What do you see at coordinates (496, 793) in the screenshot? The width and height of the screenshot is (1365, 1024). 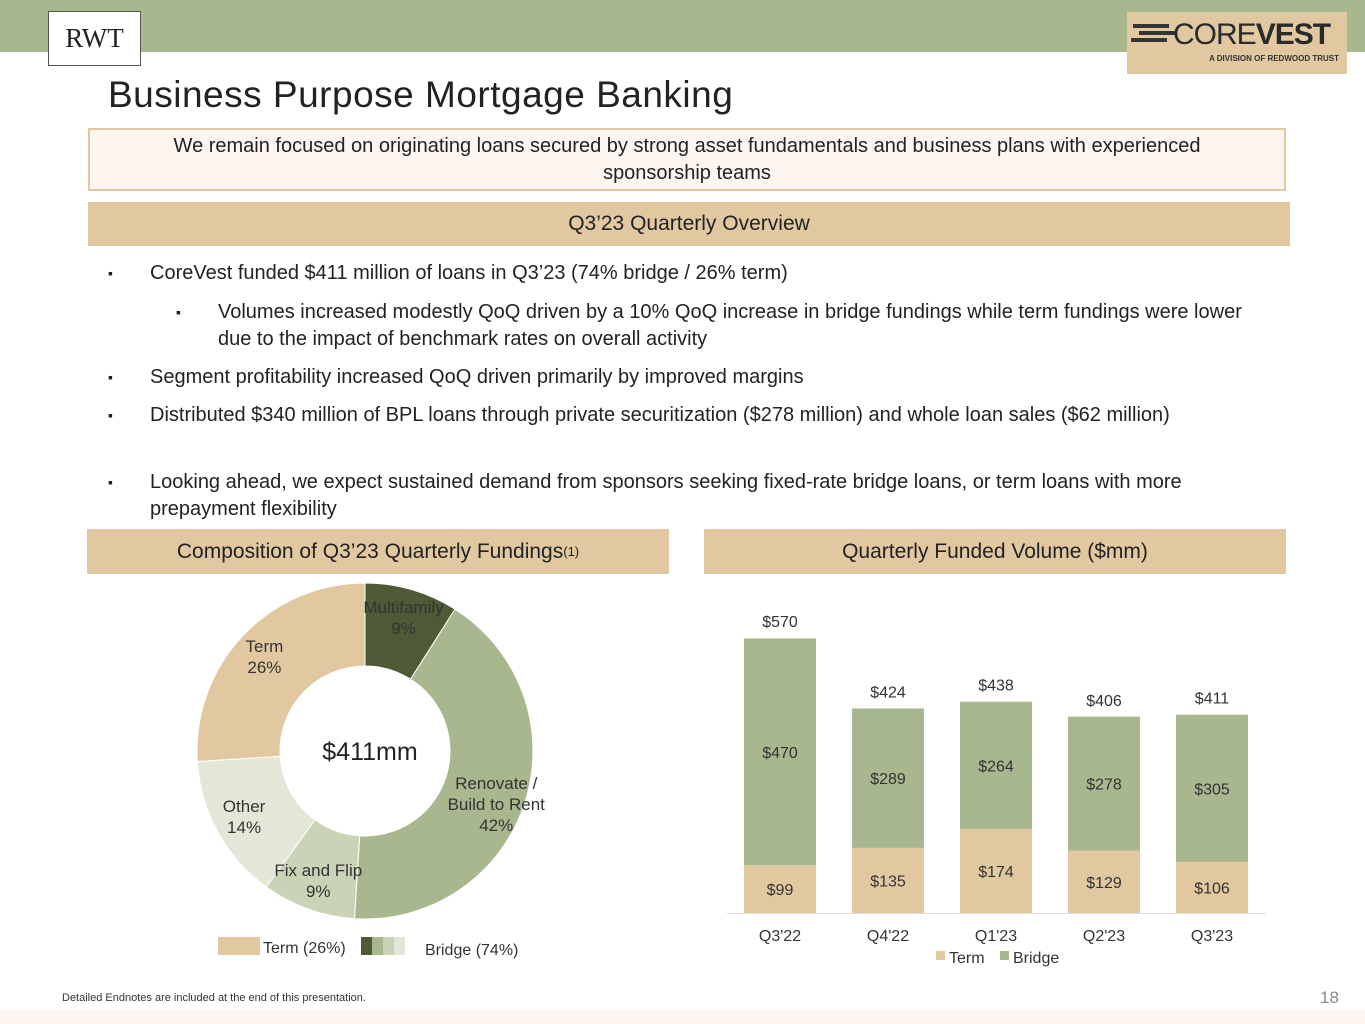 I see `segment-name: Renovate / Build to Rent` at bounding box center [496, 793].